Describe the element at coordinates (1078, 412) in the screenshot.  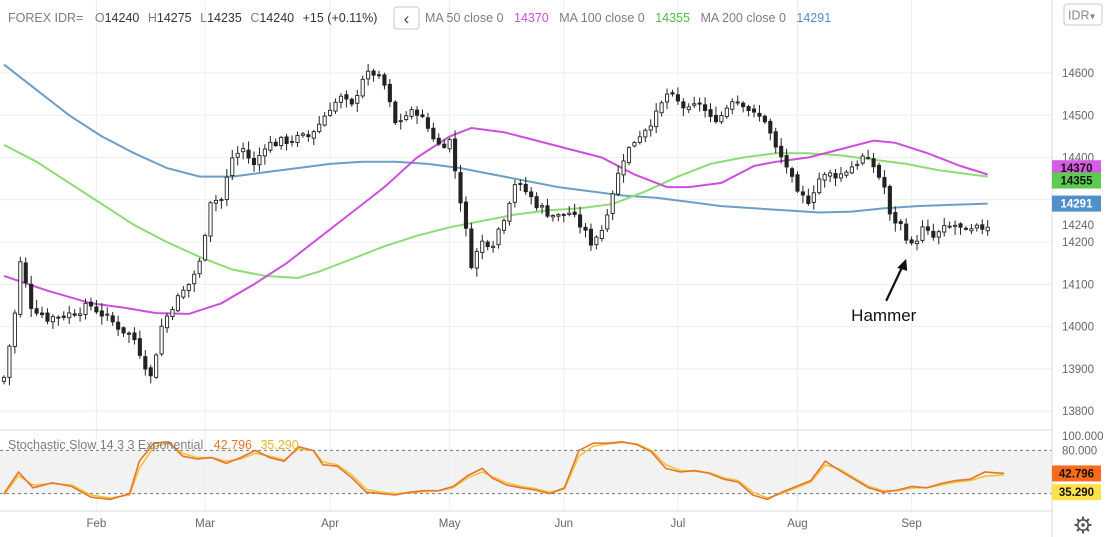
I see `price-tick-label: 13800` at that location.